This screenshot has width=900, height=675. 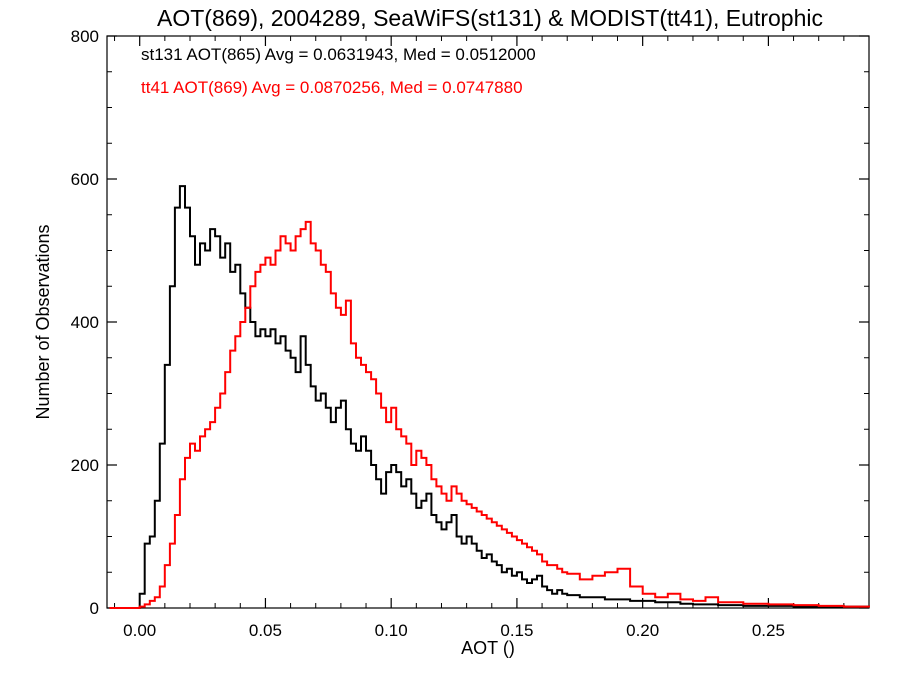 I want to click on y-tick-label: 200, so click(x=85, y=465).